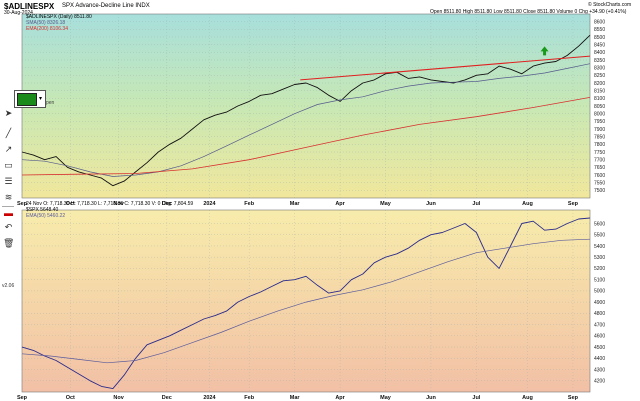 The image size is (640, 401). Describe the element at coordinates (599, 176) in the screenshot. I see `y-tick-label: 7600` at that location.